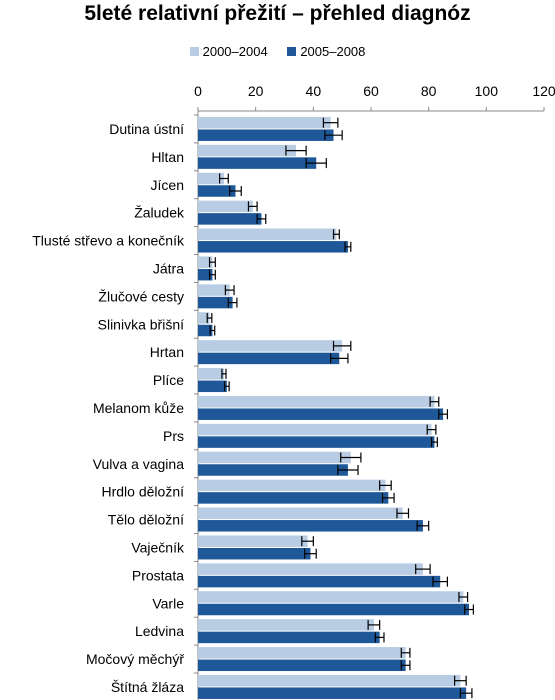  I want to click on legend: 2000–2004 2005–2008, so click(277, 51).